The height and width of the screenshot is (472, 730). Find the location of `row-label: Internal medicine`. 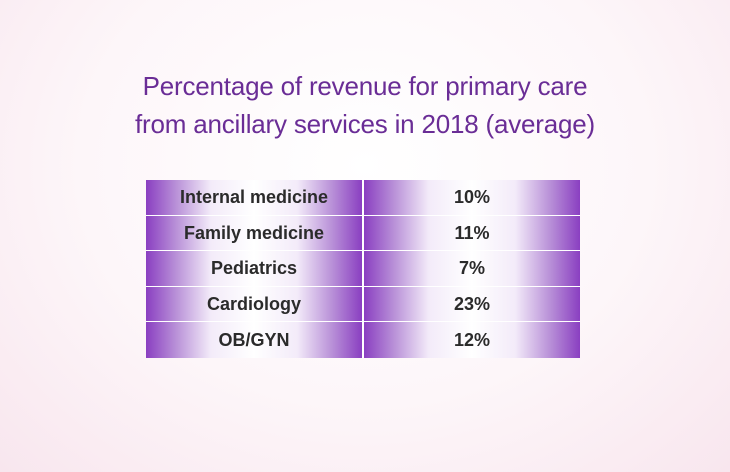

row-label: Internal medicine is located at coordinates (254, 198).